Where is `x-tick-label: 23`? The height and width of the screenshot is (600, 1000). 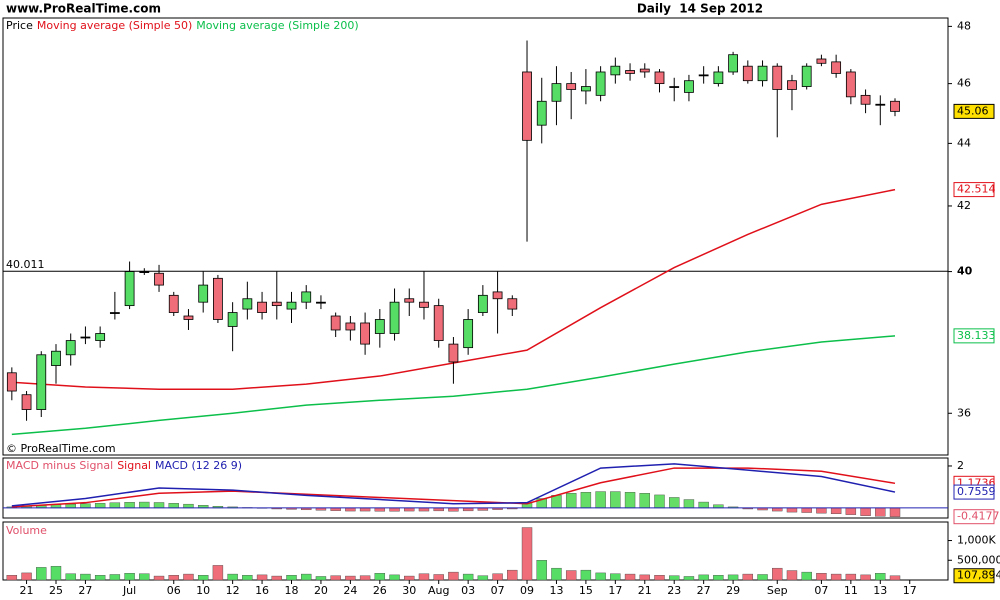
x-tick-label: 23 is located at coordinates (674, 590).